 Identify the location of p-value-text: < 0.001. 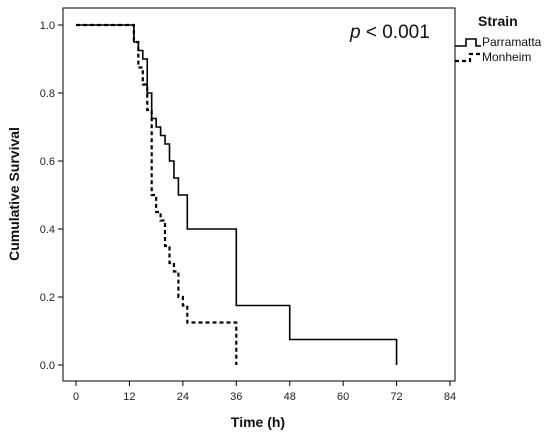
(395, 32).